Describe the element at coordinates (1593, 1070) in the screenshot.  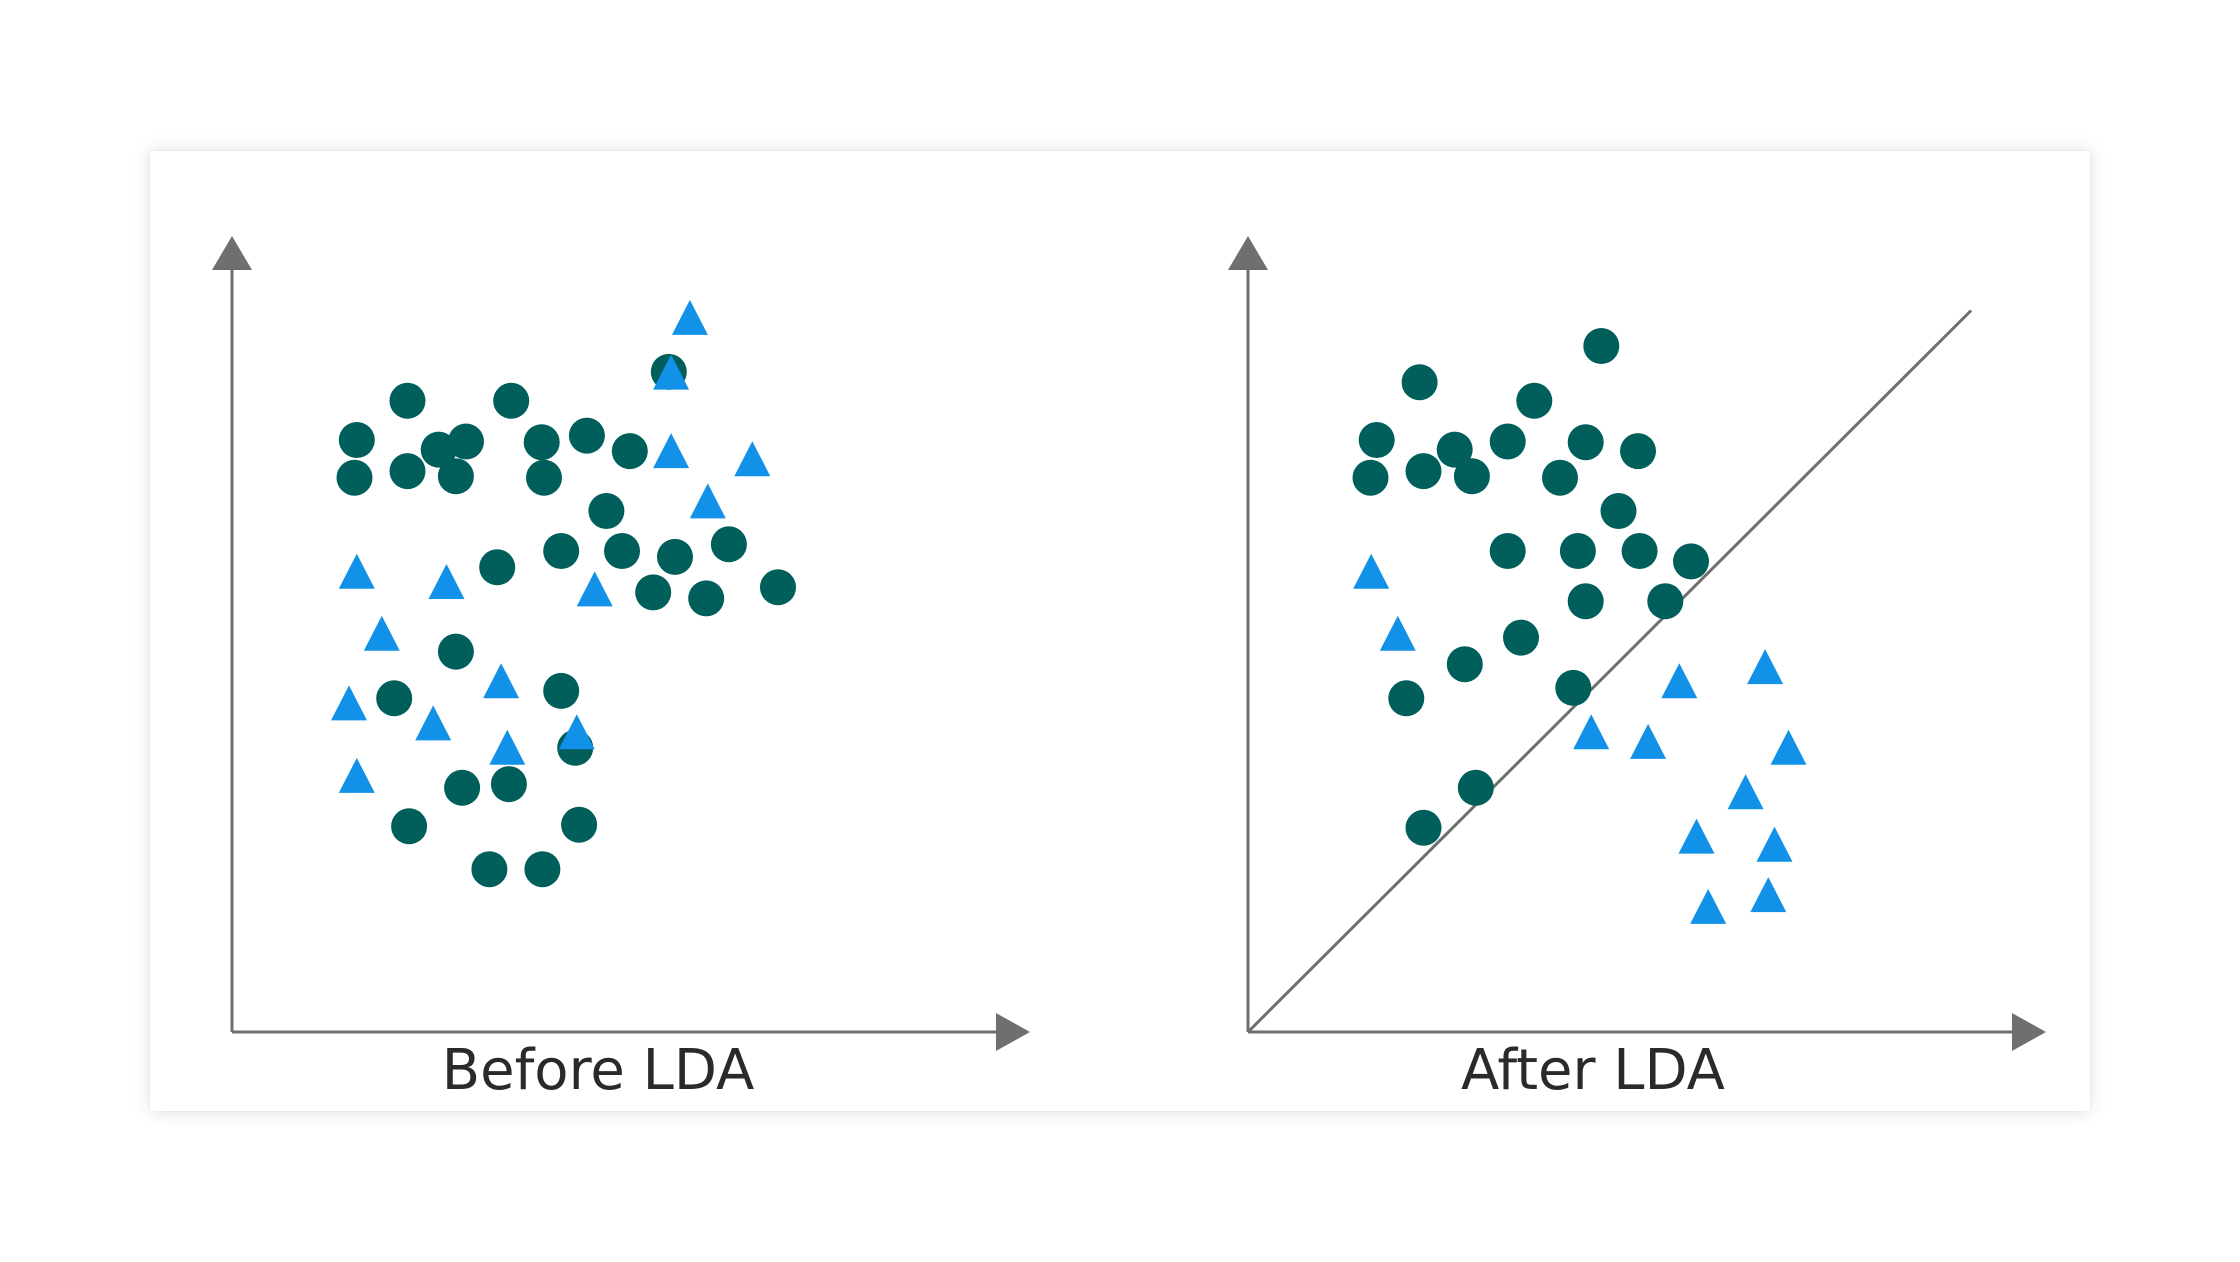
I see `caption-after: After LDA` at that location.